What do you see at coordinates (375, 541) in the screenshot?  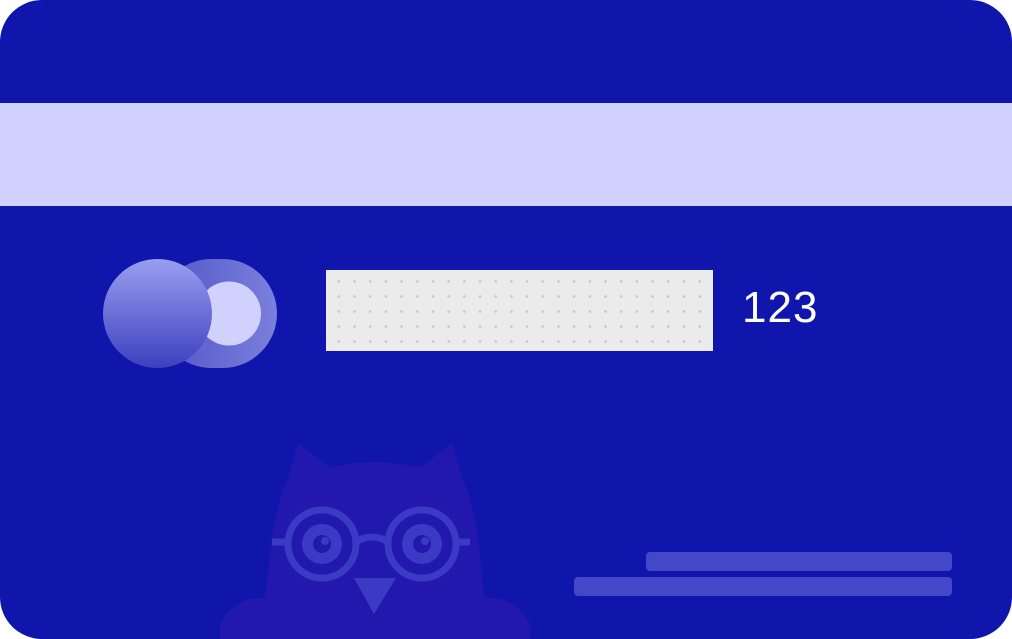 I see `owl-logo-icon` at bounding box center [375, 541].